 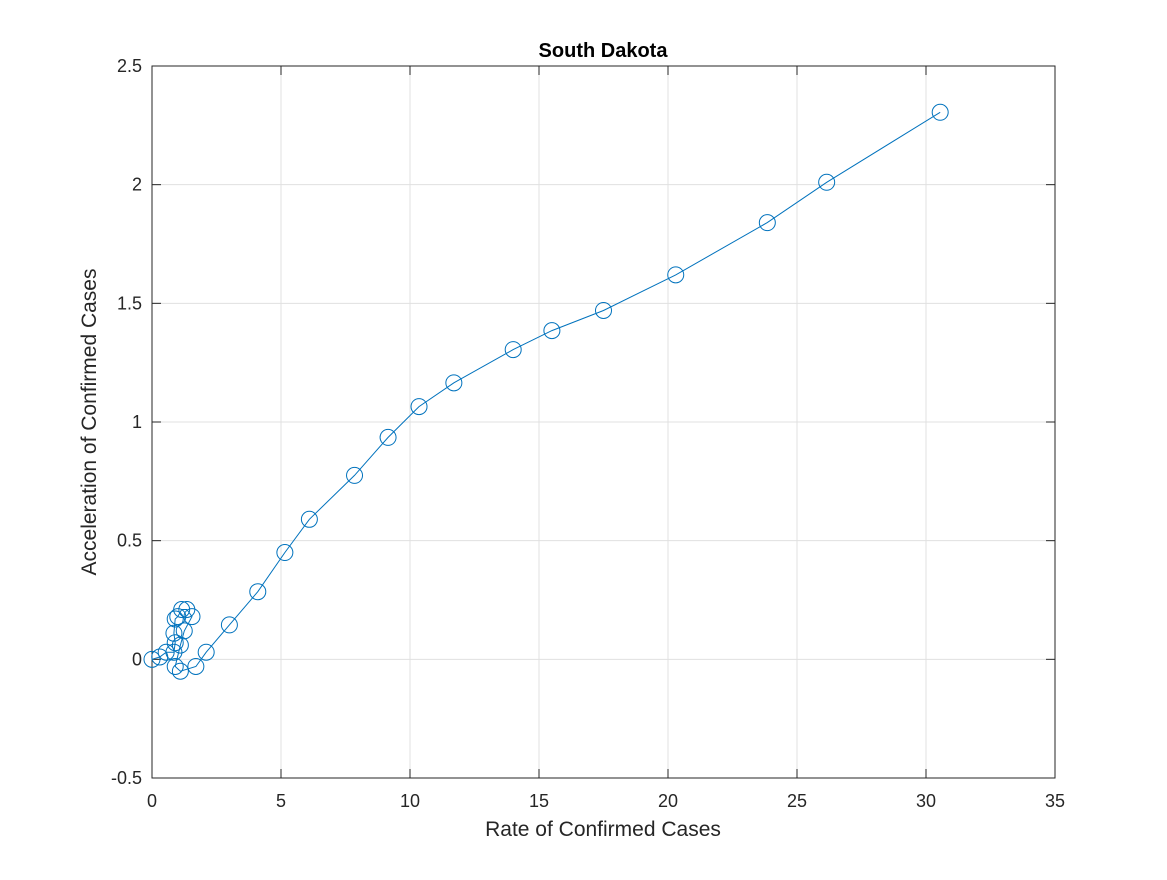 What do you see at coordinates (89, 422) in the screenshot?
I see `y-axis-label: Acceleration of Confirmed Cases` at bounding box center [89, 422].